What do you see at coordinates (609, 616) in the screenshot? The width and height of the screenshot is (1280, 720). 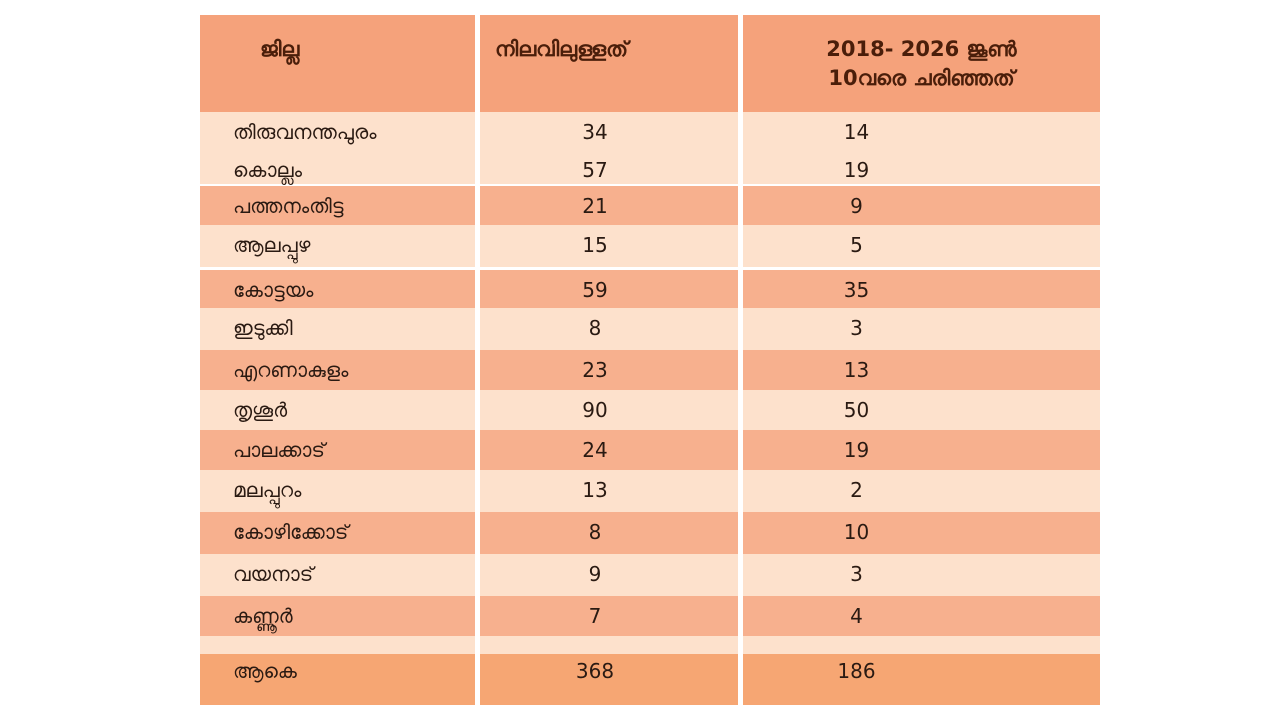 I see `cell-existing: 7` at bounding box center [609, 616].